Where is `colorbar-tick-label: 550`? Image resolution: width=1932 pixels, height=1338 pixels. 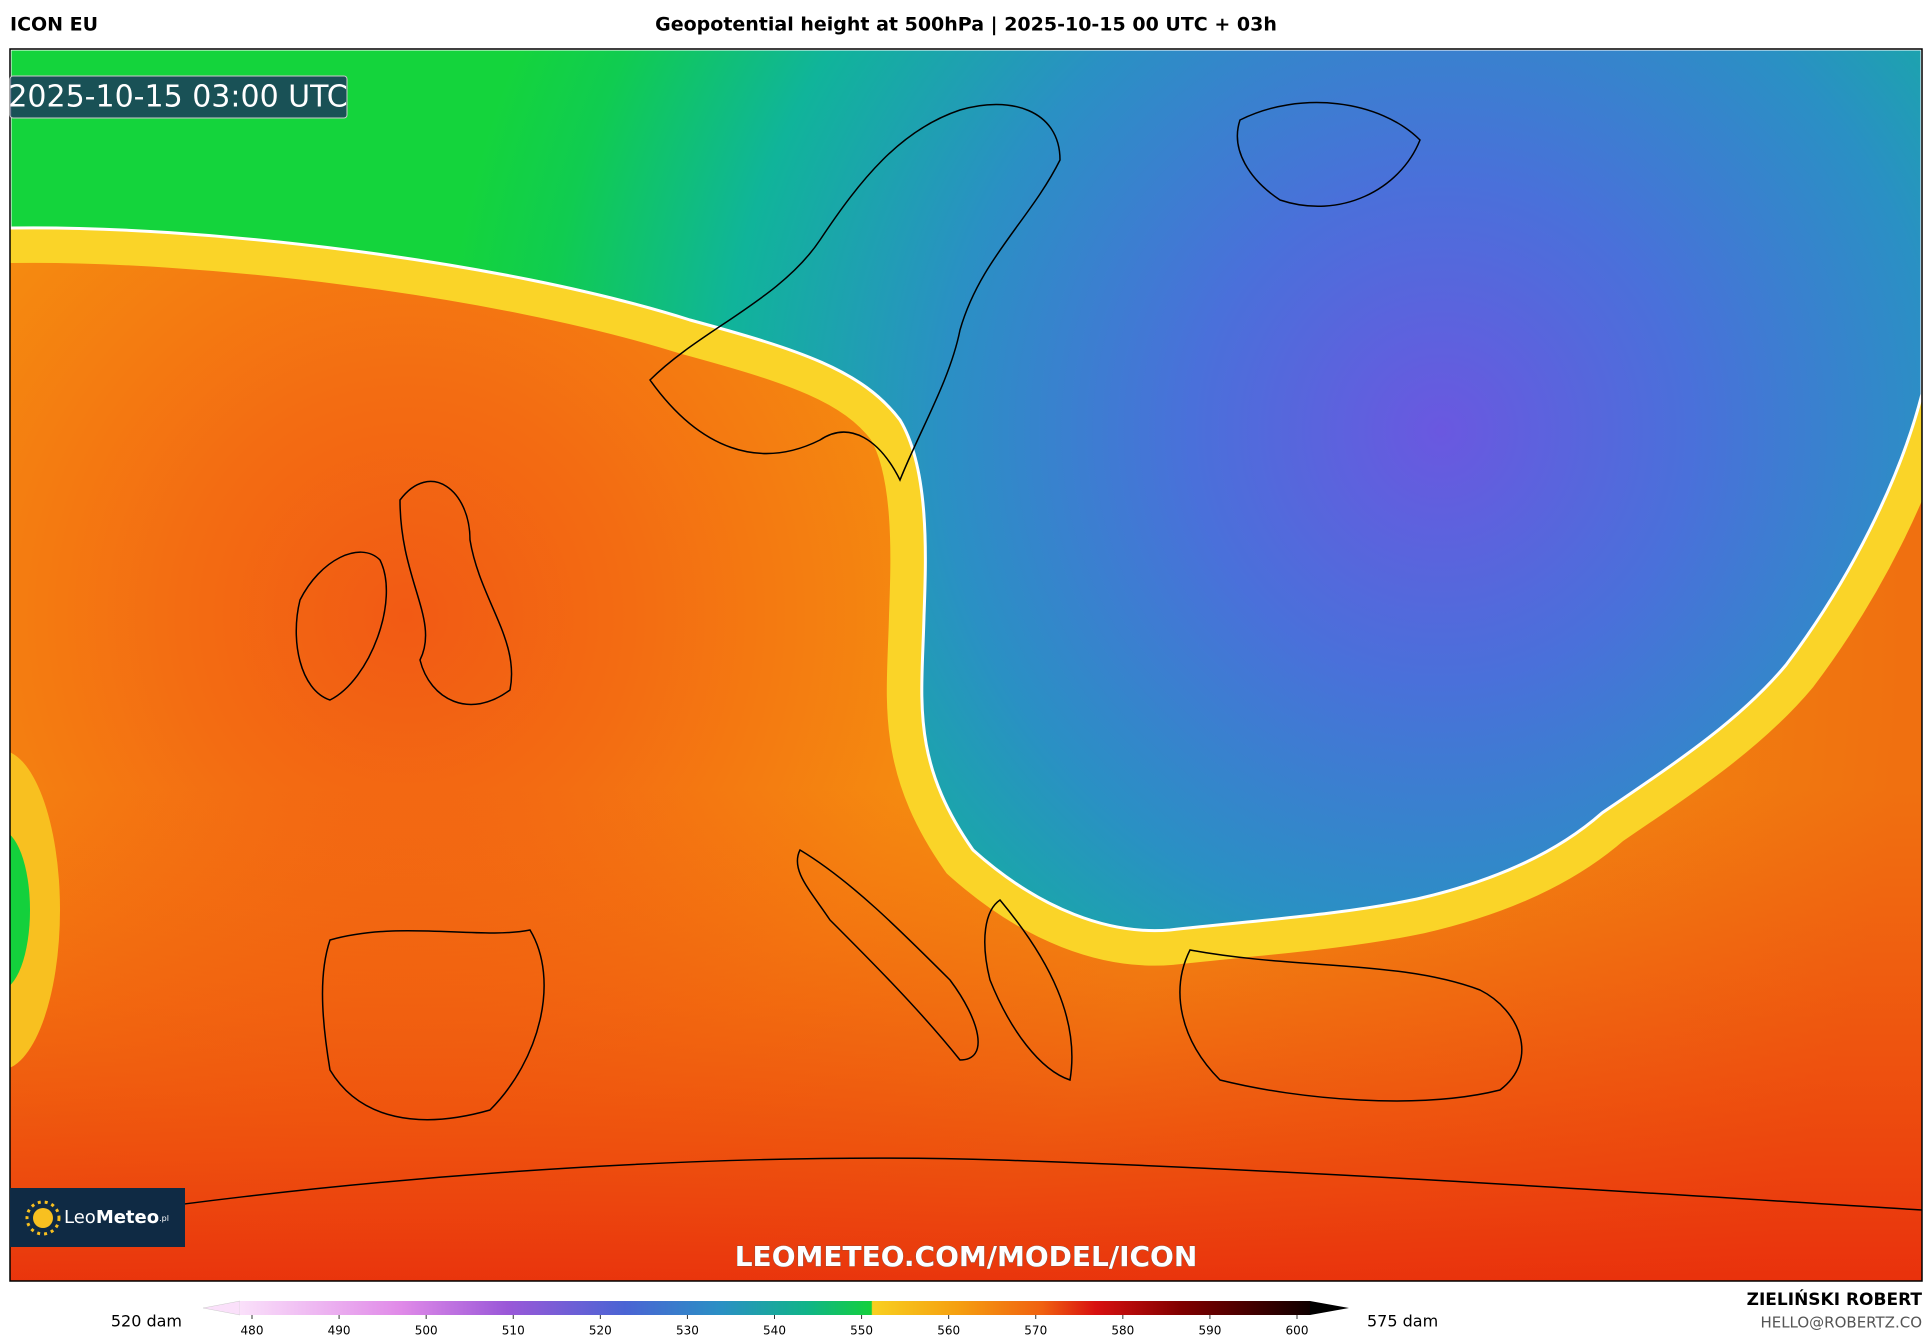
colorbar-tick-label: 550 is located at coordinates (861, 1331).